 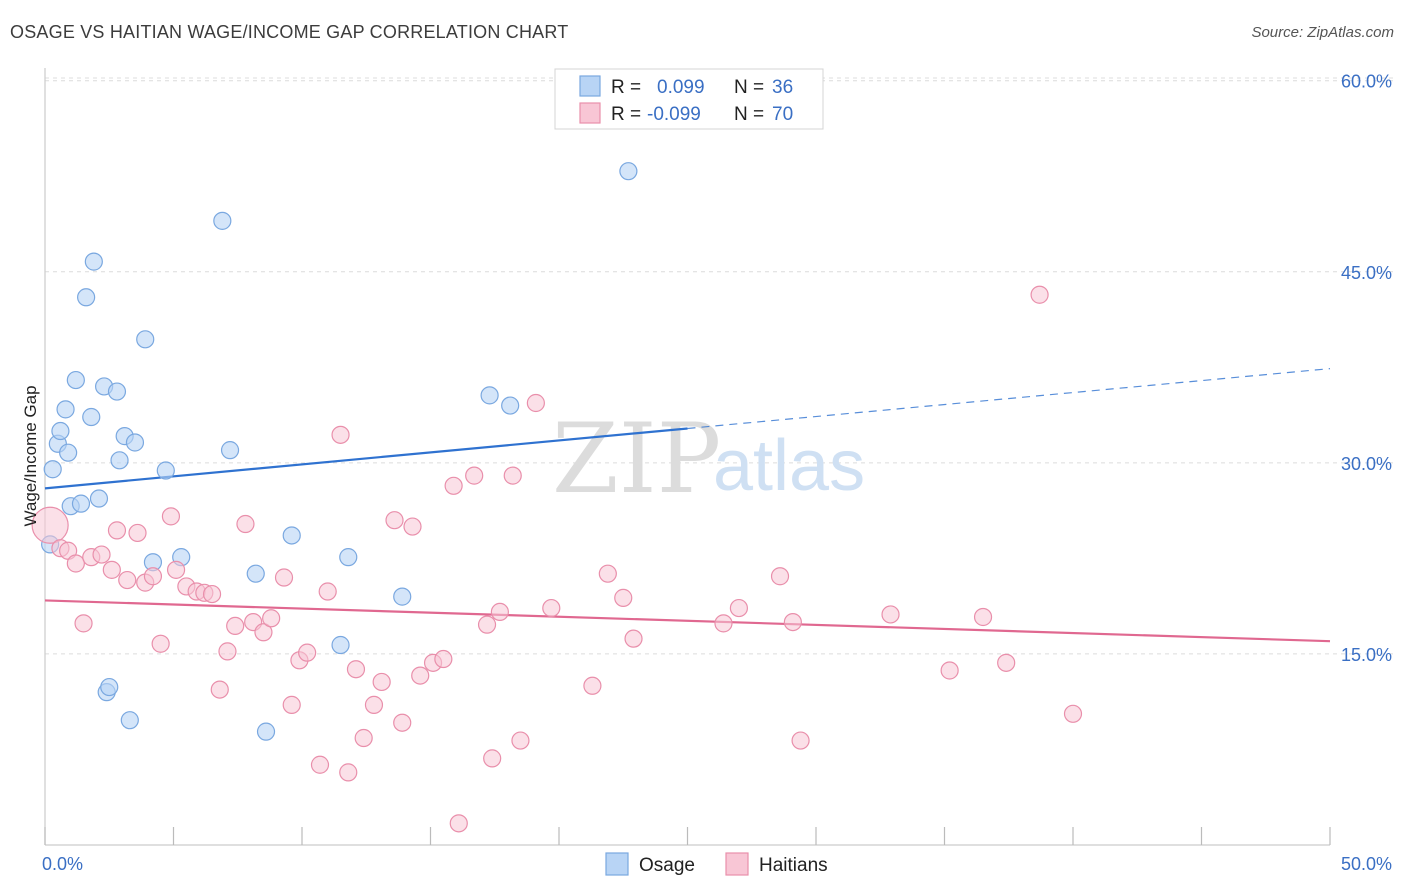 I want to click on legend-osage-swatch, so click(x=590, y=86).